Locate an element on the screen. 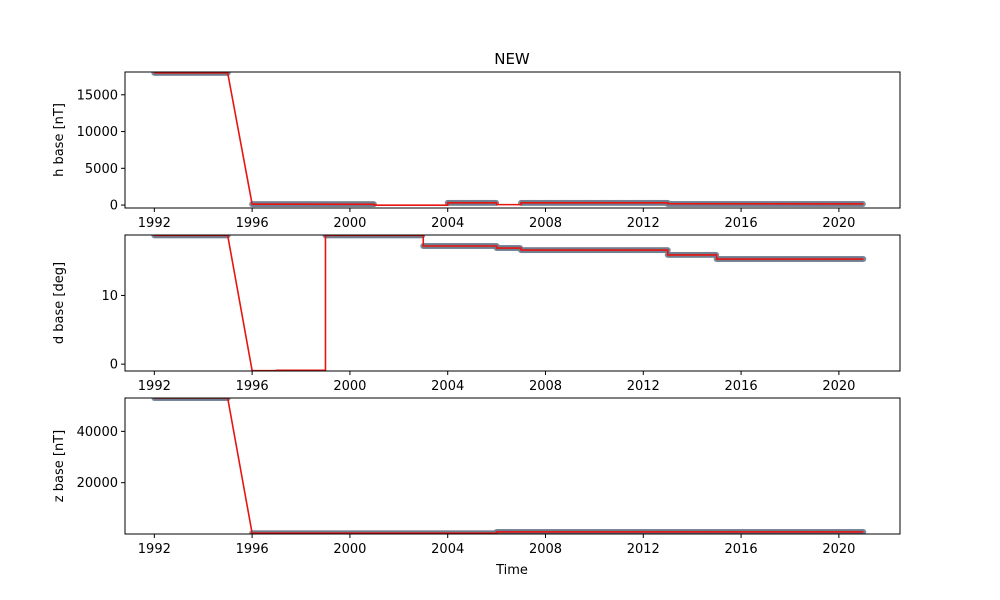  y-axis-label: z base [nT] is located at coordinates (59, 466).